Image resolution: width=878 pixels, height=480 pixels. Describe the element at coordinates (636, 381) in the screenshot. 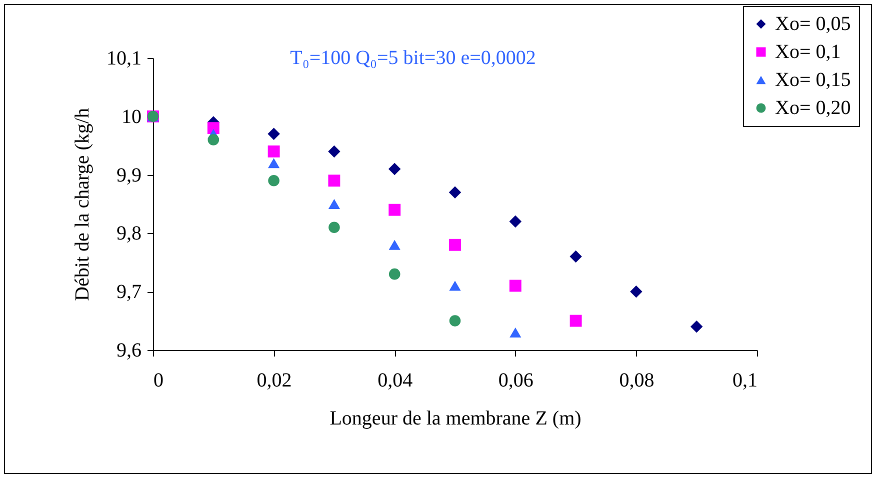

I see `x-tick-label: 0,08` at that location.